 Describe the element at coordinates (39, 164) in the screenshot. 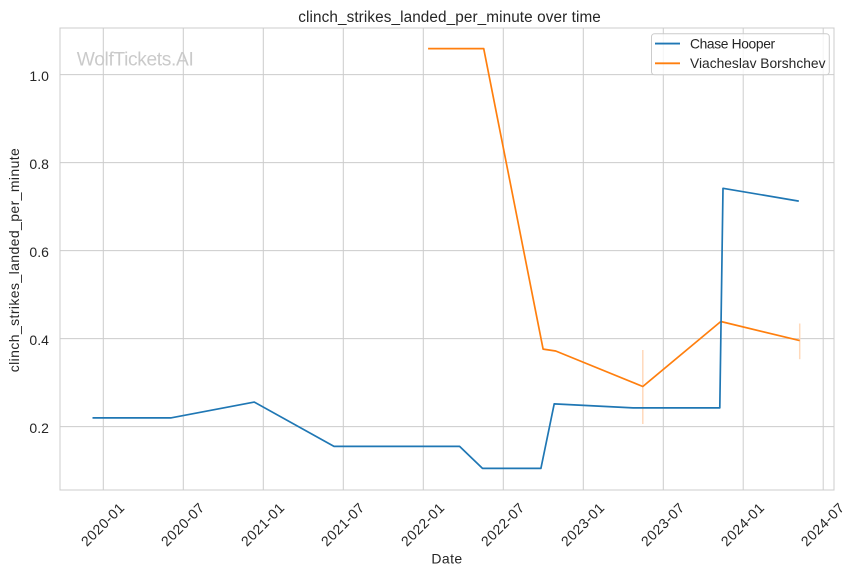

I see `svg-text: 0.8` at that location.